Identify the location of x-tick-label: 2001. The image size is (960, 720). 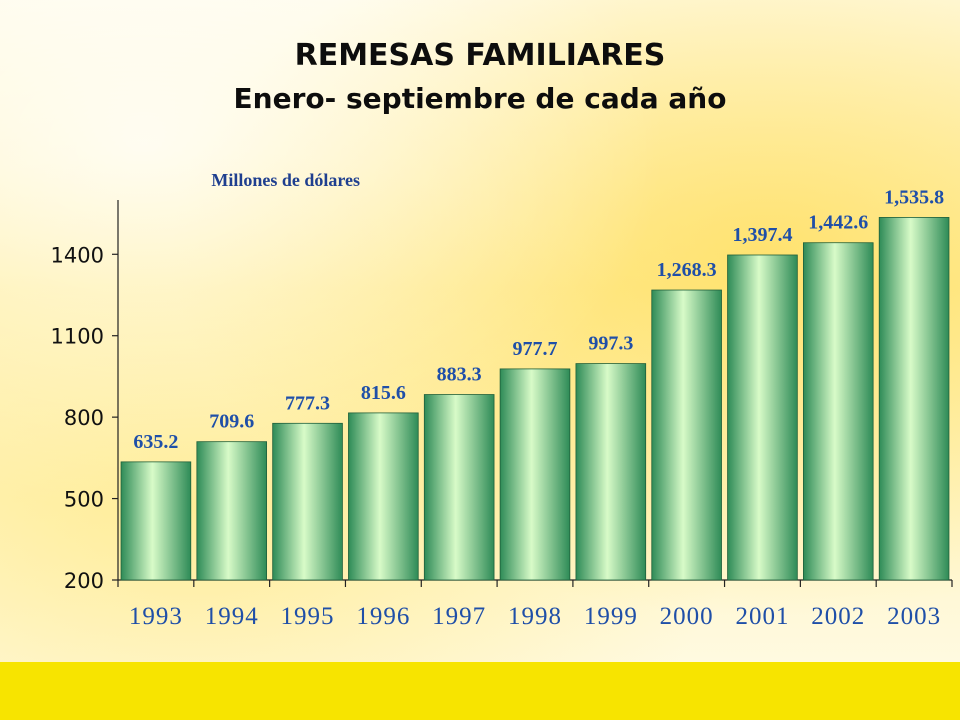
(762, 616).